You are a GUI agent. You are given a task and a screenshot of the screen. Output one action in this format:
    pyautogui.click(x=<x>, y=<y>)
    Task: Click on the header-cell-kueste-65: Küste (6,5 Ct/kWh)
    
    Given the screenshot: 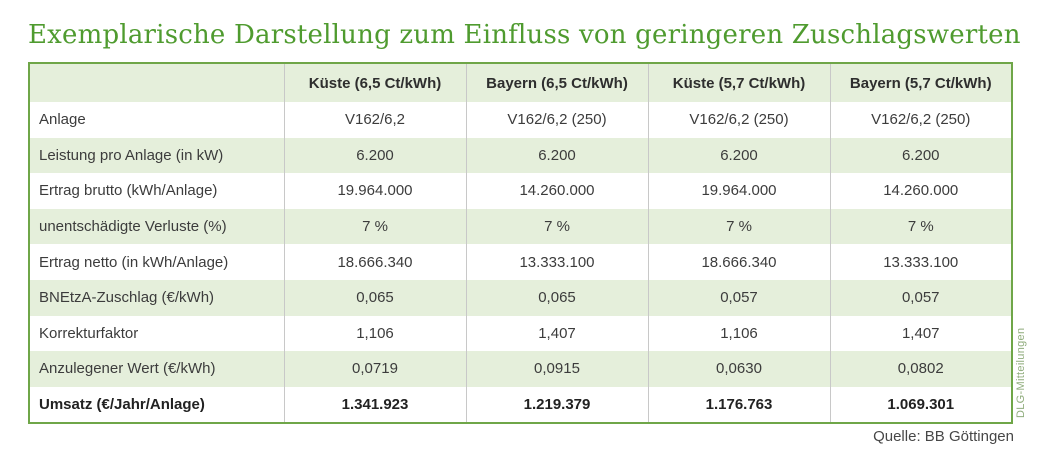 What is the action you would take?
    pyautogui.click(x=374, y=82)
    